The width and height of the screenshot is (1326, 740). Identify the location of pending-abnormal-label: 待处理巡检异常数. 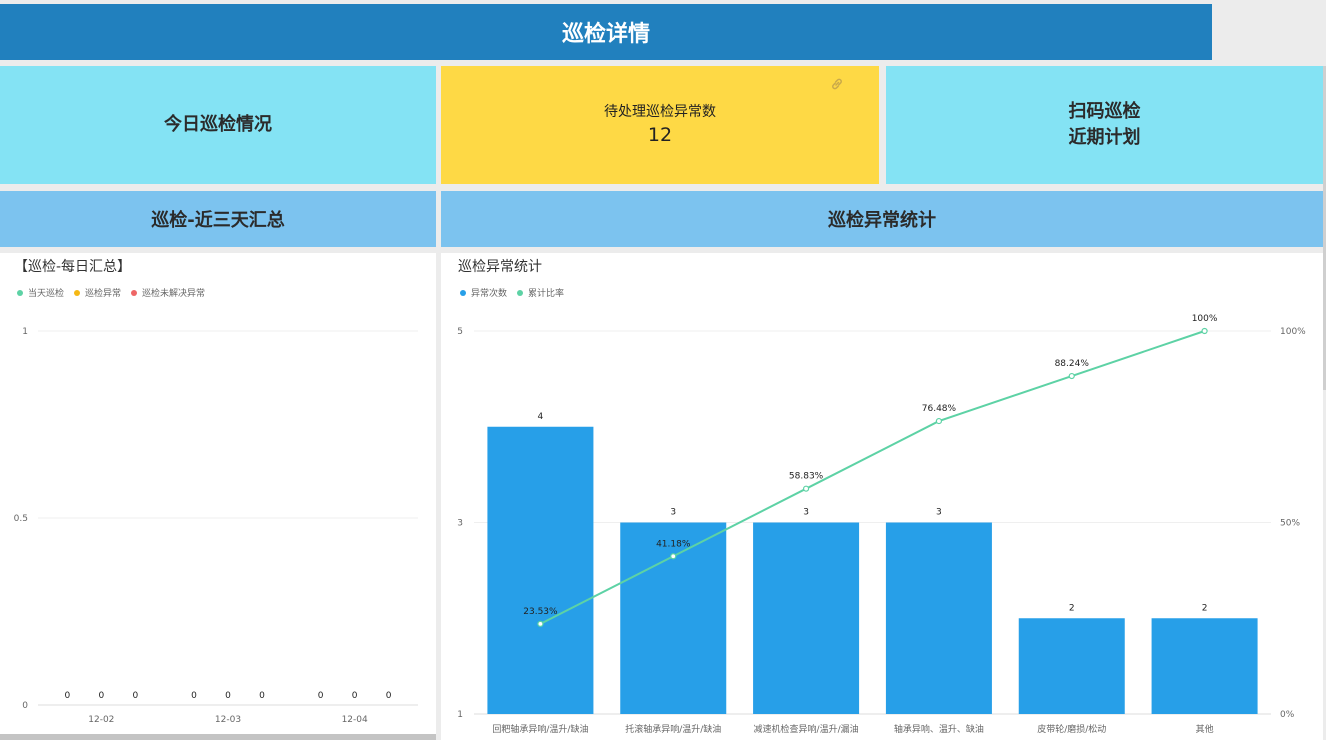
(660, 112).